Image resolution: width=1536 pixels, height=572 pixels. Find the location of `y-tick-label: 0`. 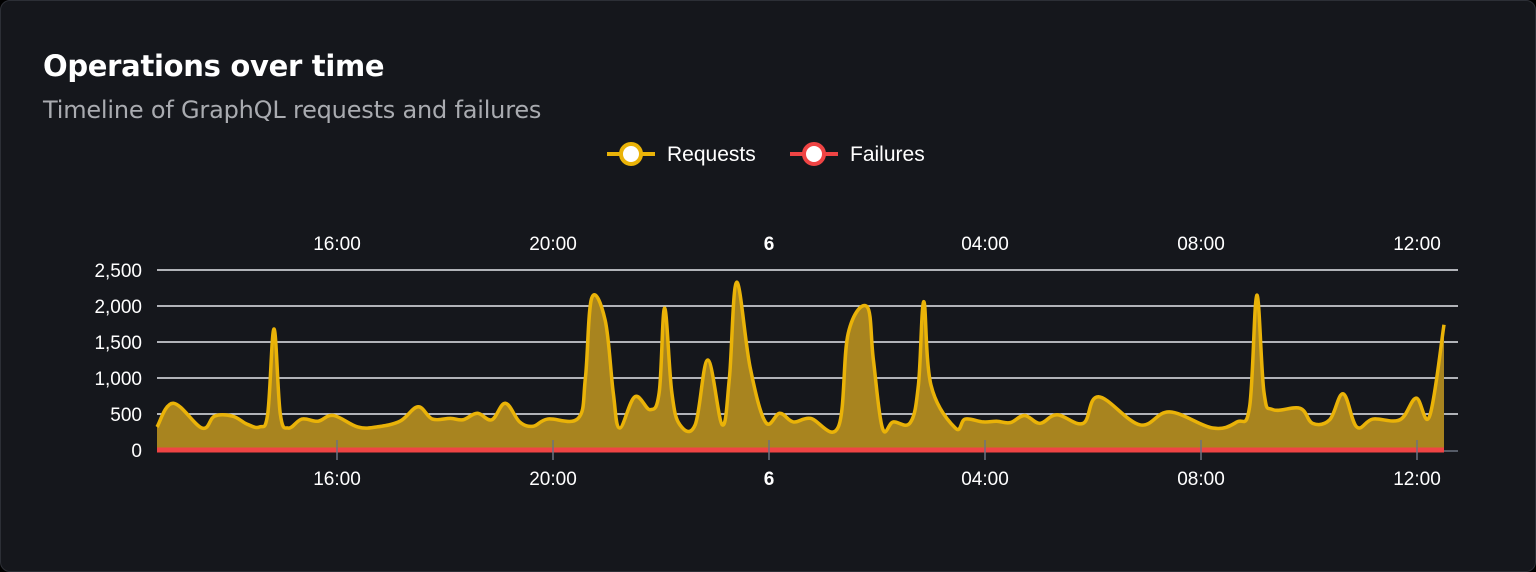

y-tick-label: 0 is located at coordinates (136, 451).